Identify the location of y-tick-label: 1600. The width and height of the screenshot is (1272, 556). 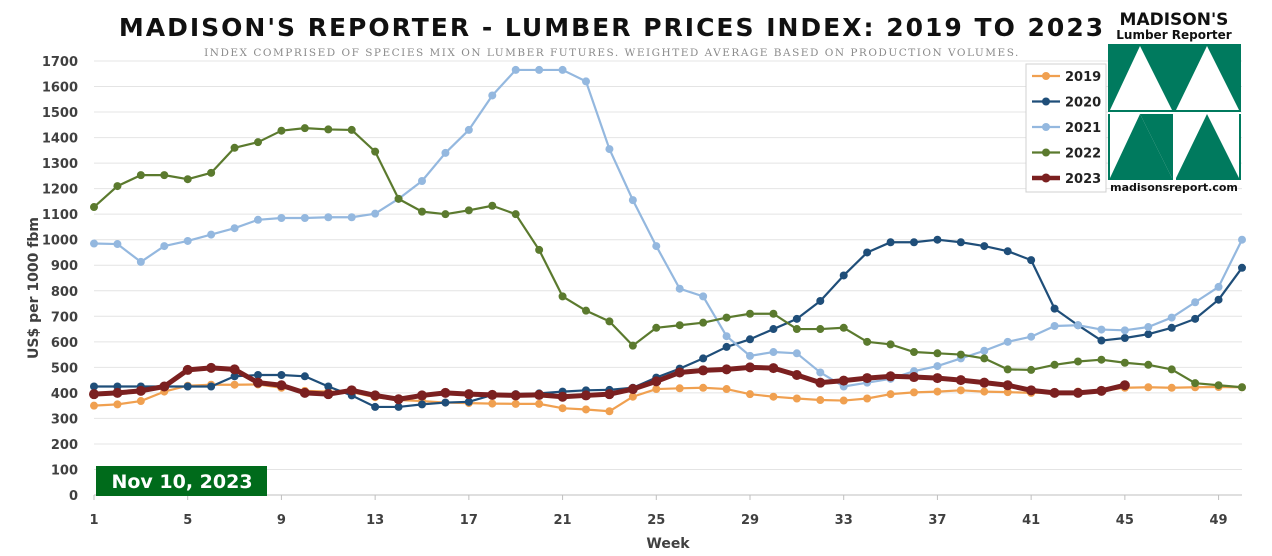
(60, 88).